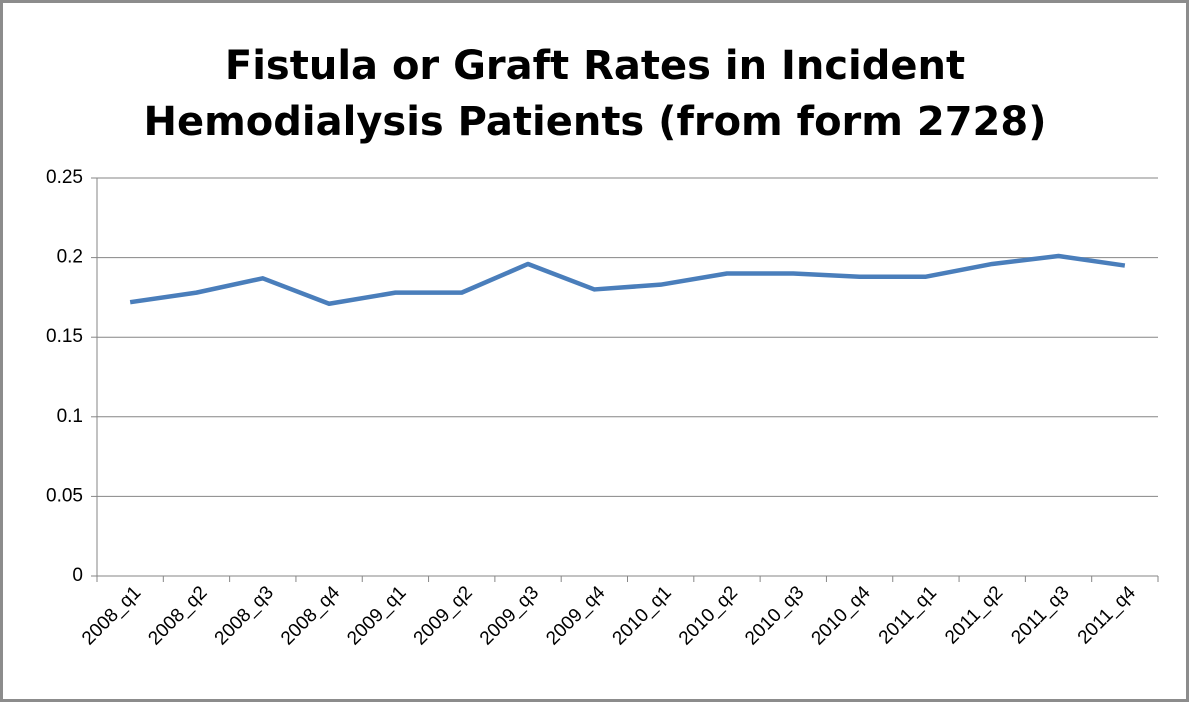 The image size is (1189, 702). I want to click on x-tick-label: 2010_q3, so click(774, 615).